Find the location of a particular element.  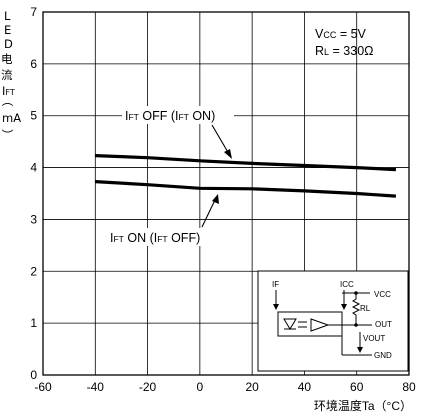

y-label-char-1: E is located at coordinates (7, 30).